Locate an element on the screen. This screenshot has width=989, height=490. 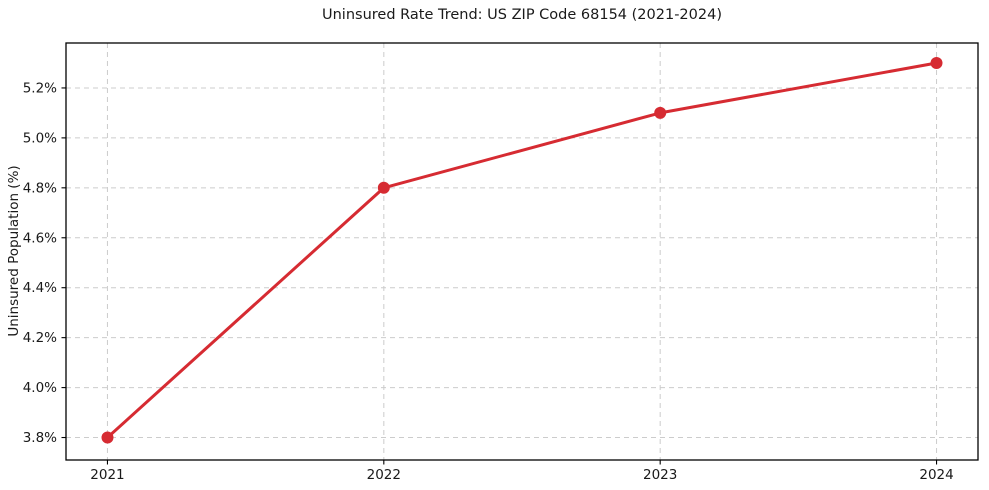
y-tick-label: 4.8% is located at coordinates (40, 188).